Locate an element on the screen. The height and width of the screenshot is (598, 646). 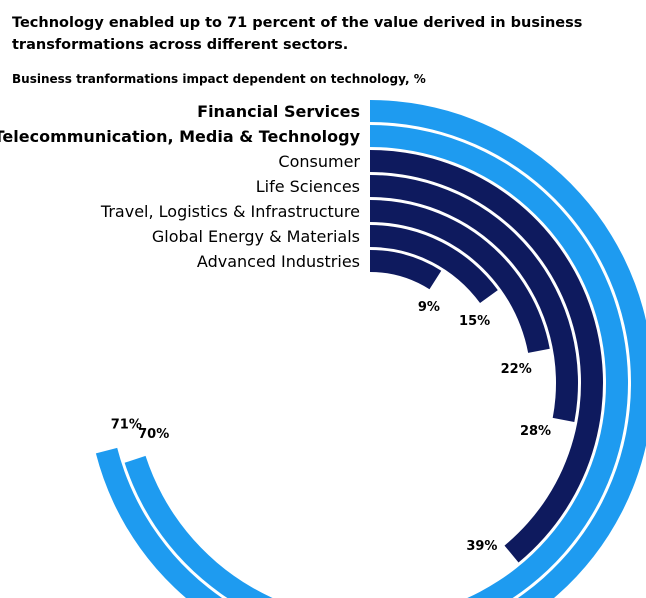
value-label: 15% is located at coordinates (474, 321).